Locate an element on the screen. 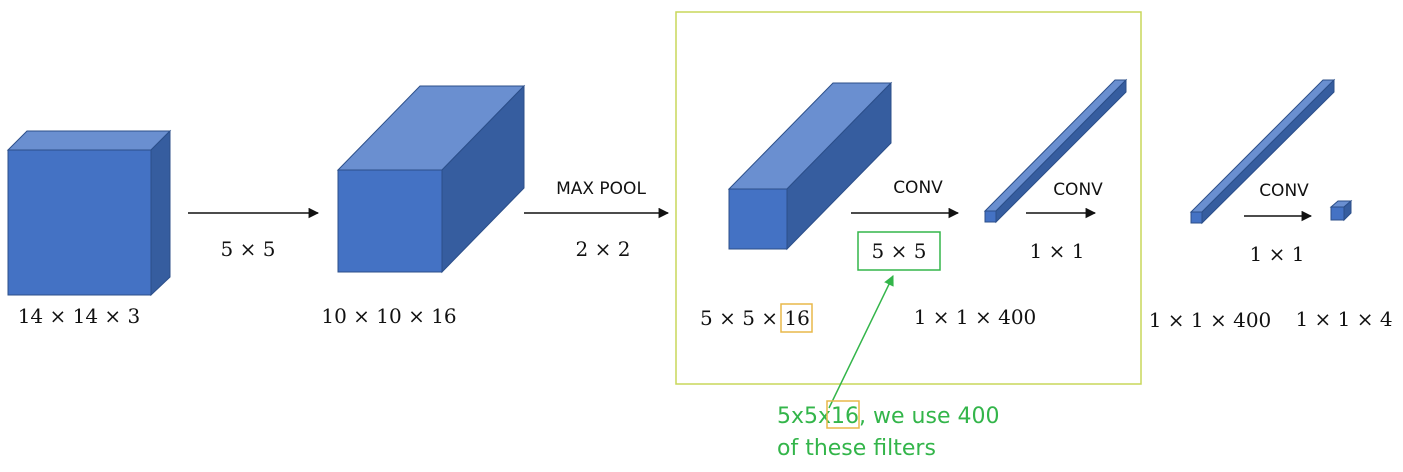 The image size is (1403, 472). pool-out-dims-prefix: 5 × 5 × is located at coordinates (742, 318).